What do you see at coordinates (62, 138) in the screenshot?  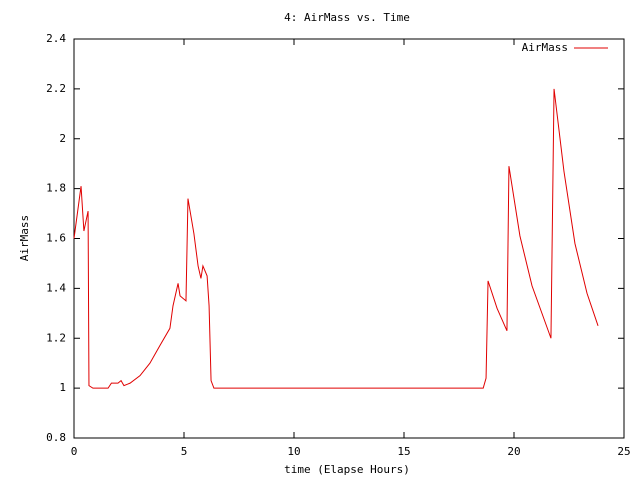 I see `y-tick-label: 2` at bounding box center [62, 138].